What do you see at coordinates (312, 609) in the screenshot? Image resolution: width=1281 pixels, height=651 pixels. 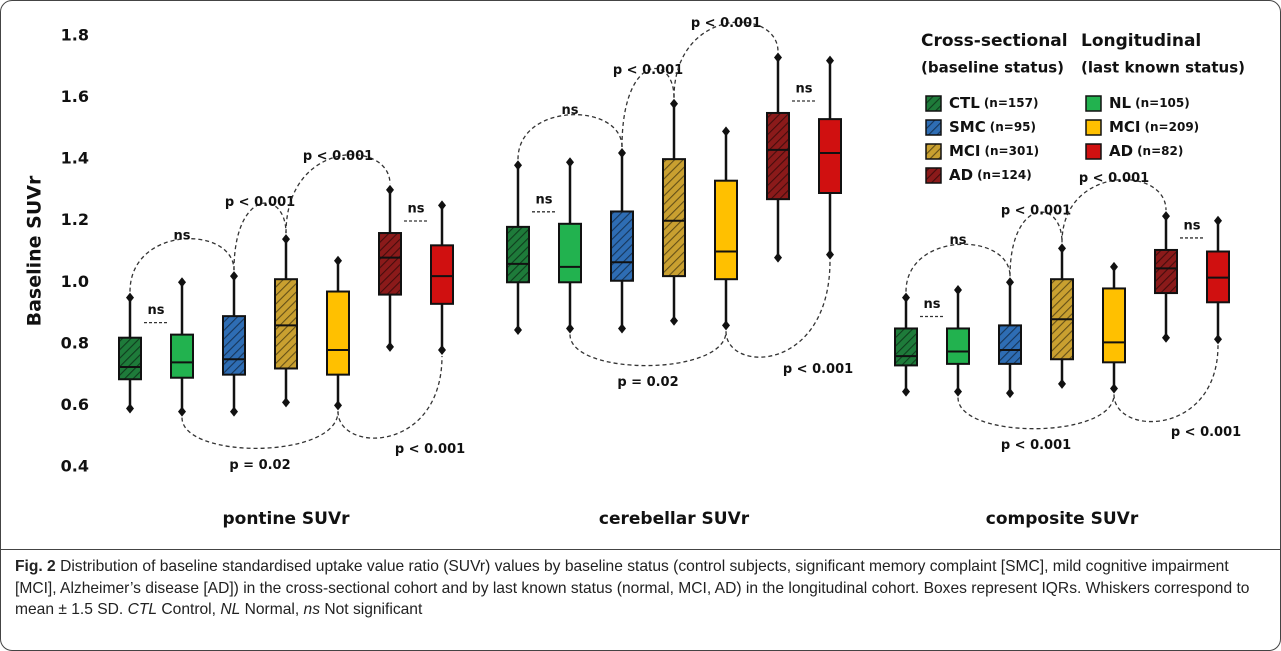 I see `caption-text: ns` at bounding box center [312, 609].